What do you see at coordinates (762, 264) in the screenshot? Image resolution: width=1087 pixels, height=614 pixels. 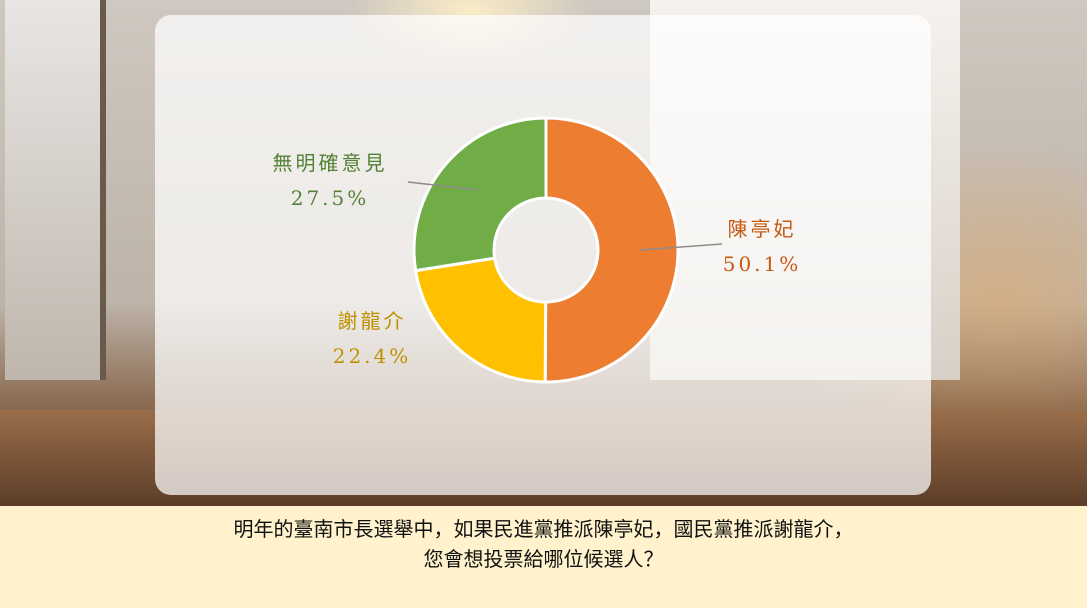 I see `slice-value-label: 50.1%` at bounding box center [762, 264].